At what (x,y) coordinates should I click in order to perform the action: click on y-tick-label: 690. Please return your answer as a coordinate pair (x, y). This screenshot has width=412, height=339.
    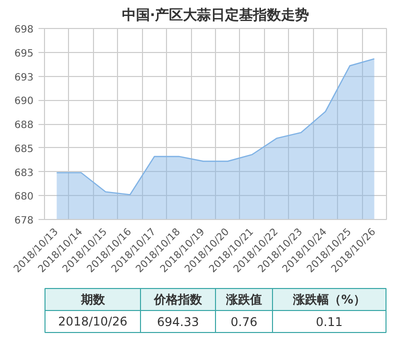
    Looking at the image, I should click on (24, 102).